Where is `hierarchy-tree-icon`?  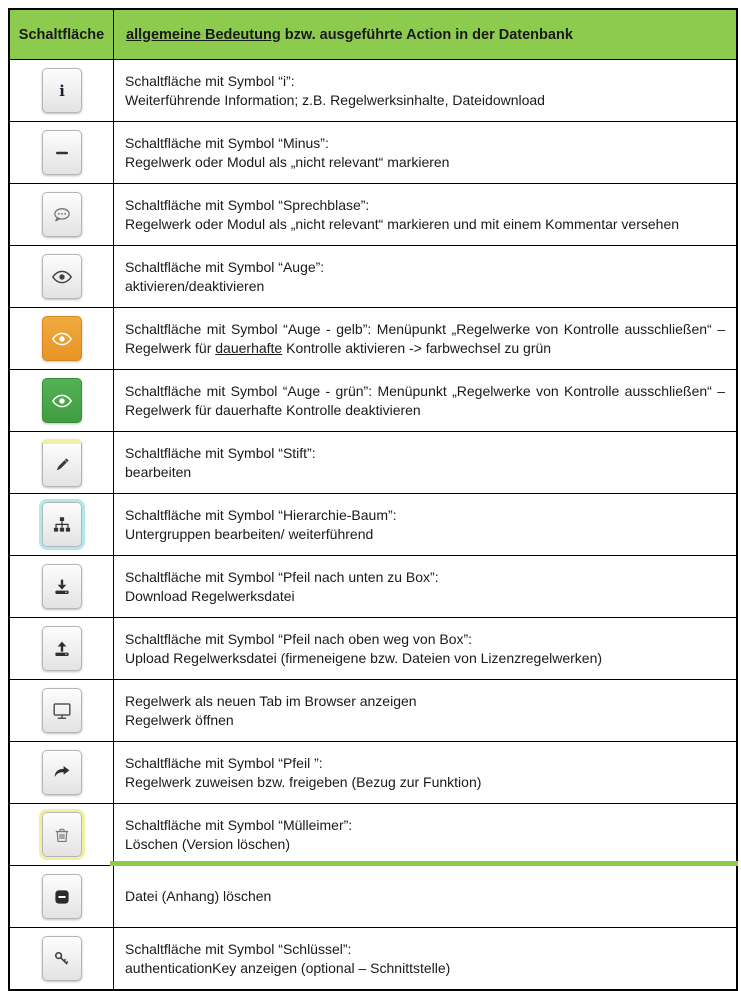
hierarchy-tree-icon is located at coordinates (61, 524).